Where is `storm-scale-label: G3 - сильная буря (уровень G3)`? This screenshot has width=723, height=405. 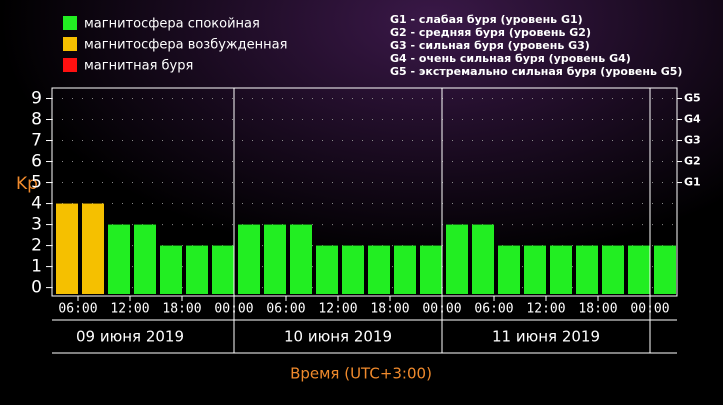
storm-scale-label: G3 - сильная буря (уровень G3) is located at coordinates (490, 45).